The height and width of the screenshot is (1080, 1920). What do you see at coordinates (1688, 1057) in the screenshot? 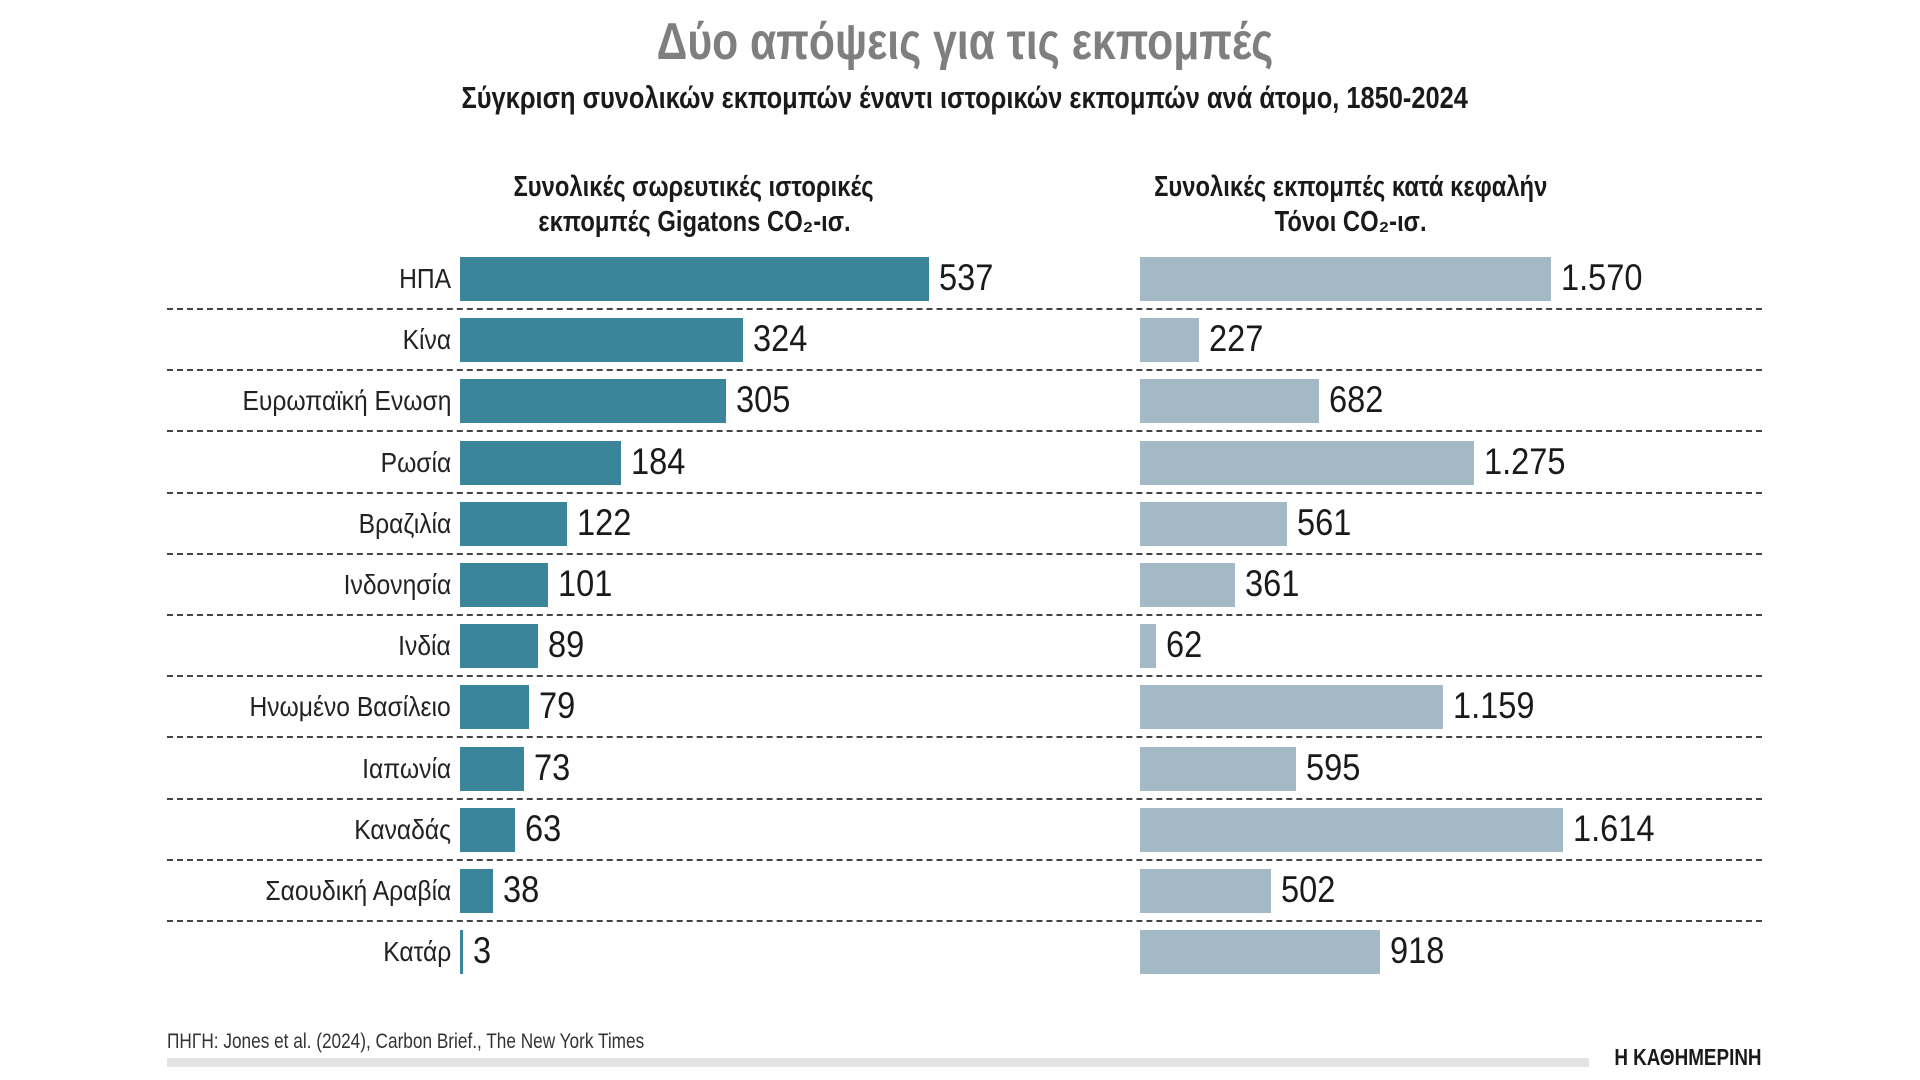
I see `publisher-logo: Η ΚΑΘΗΜΕΡΙΝΗ` at bounding box center [1688, 1057].